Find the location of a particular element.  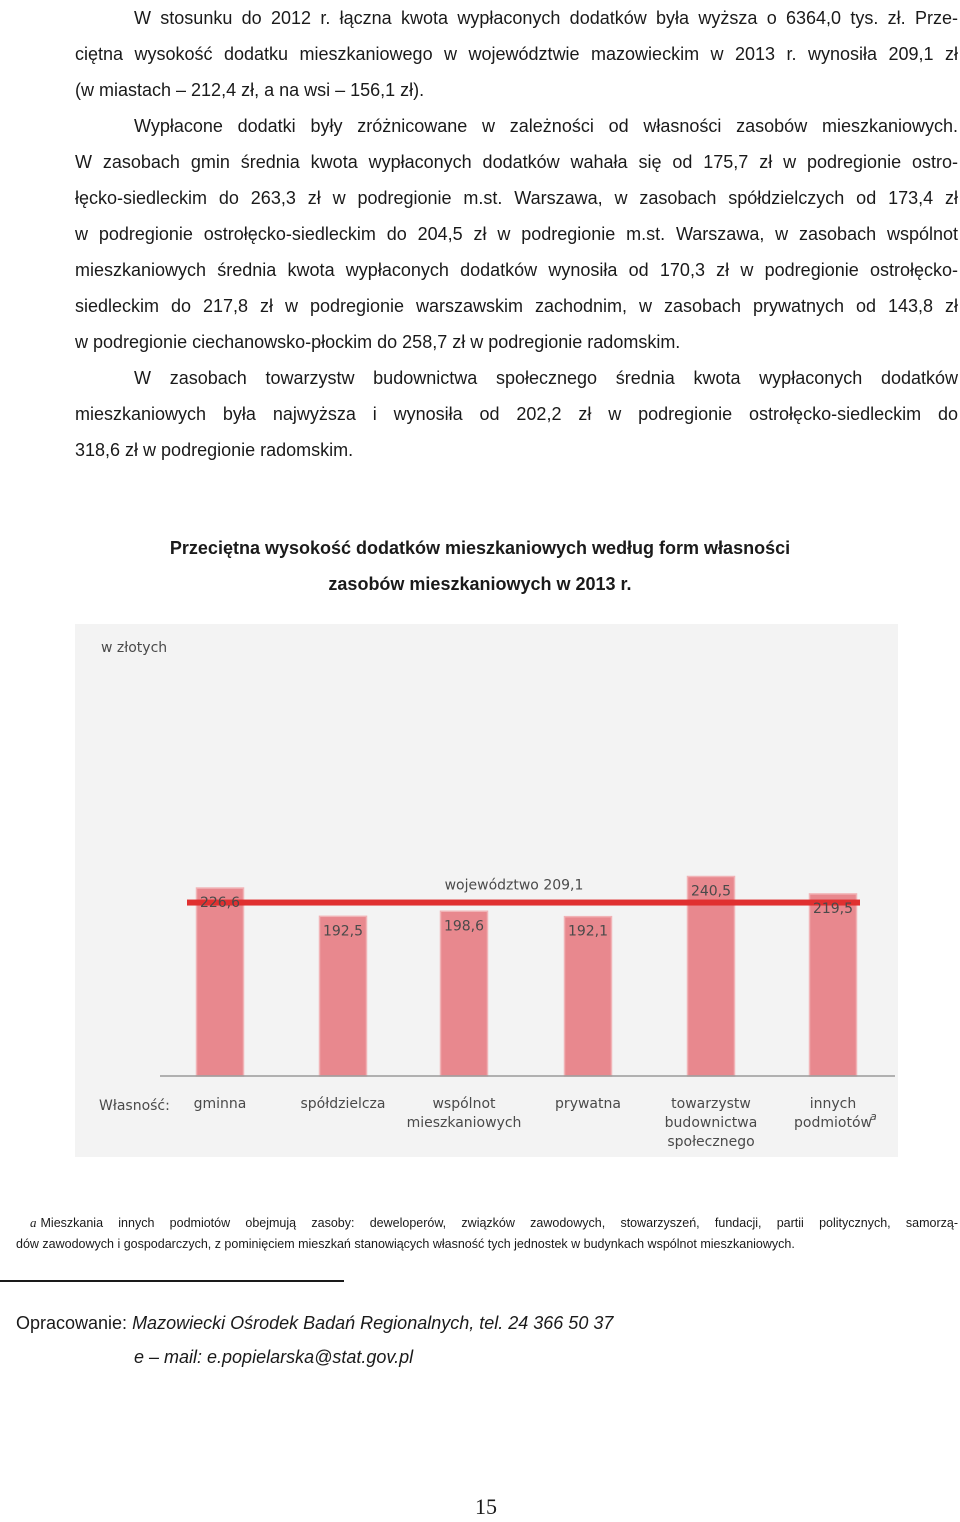

reference-line is located at coordinates (523, 902).